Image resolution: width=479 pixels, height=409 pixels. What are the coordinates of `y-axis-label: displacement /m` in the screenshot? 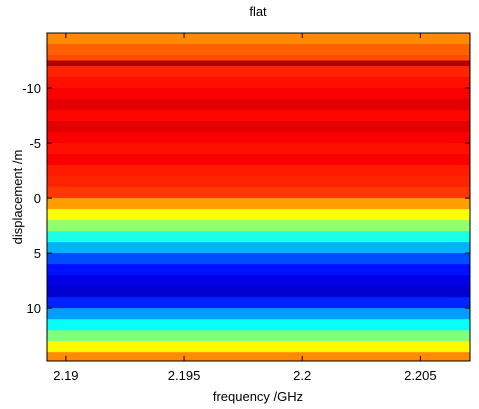 It's located at (17, 197).